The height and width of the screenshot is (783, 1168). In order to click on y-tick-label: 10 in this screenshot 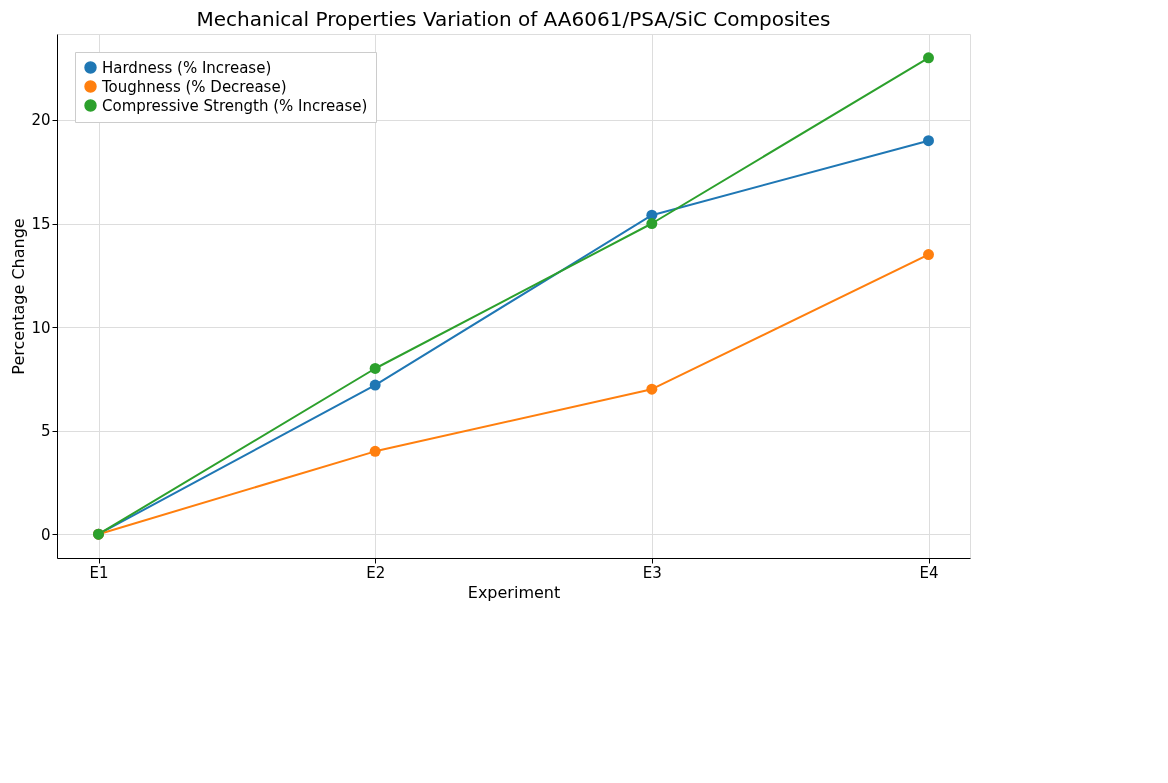, I will do `click(41, 327)`.